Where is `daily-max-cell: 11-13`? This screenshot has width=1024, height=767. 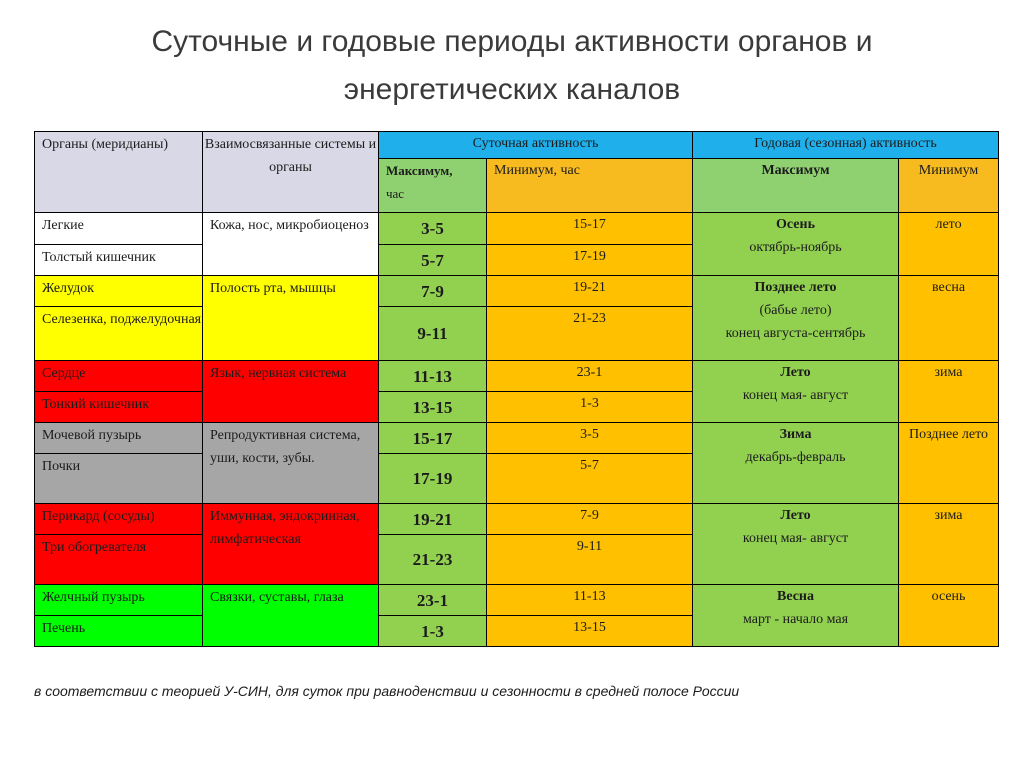
daily-max-cell: 11-13 is located at coordinates (432, 376).